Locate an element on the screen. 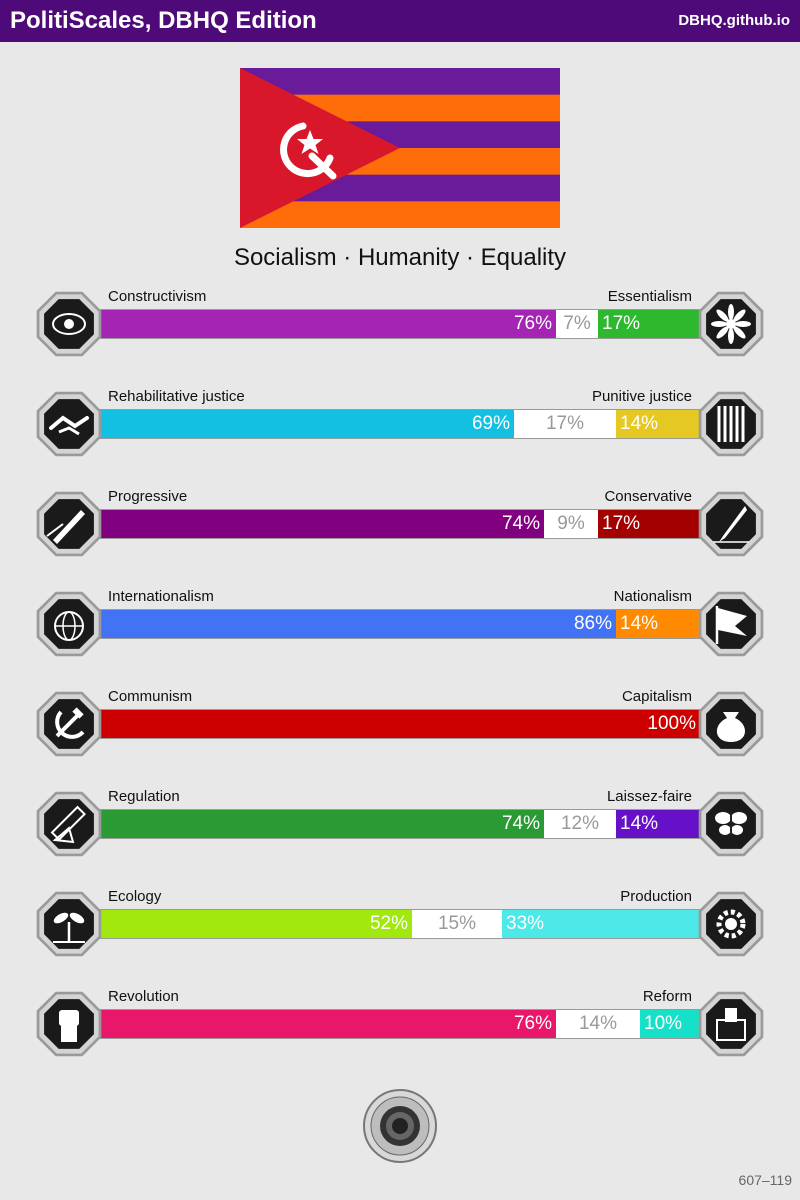 This screenshot has height=1200, width=800. axis-row: Communism Capitalism 100% is located at coordinates (400, 728).